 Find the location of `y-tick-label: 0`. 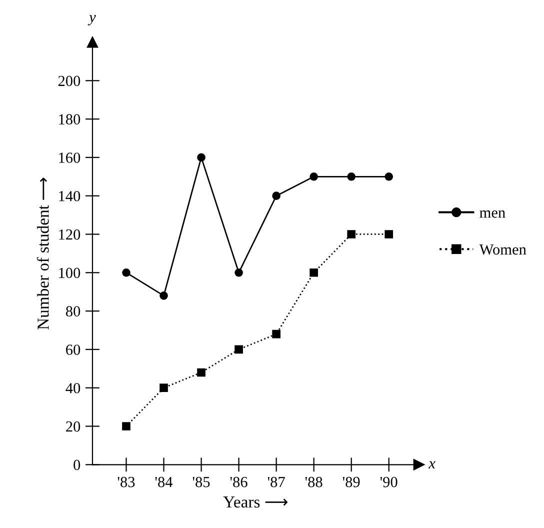

y-tick-label: 0 is located at coordinates (77, 465).